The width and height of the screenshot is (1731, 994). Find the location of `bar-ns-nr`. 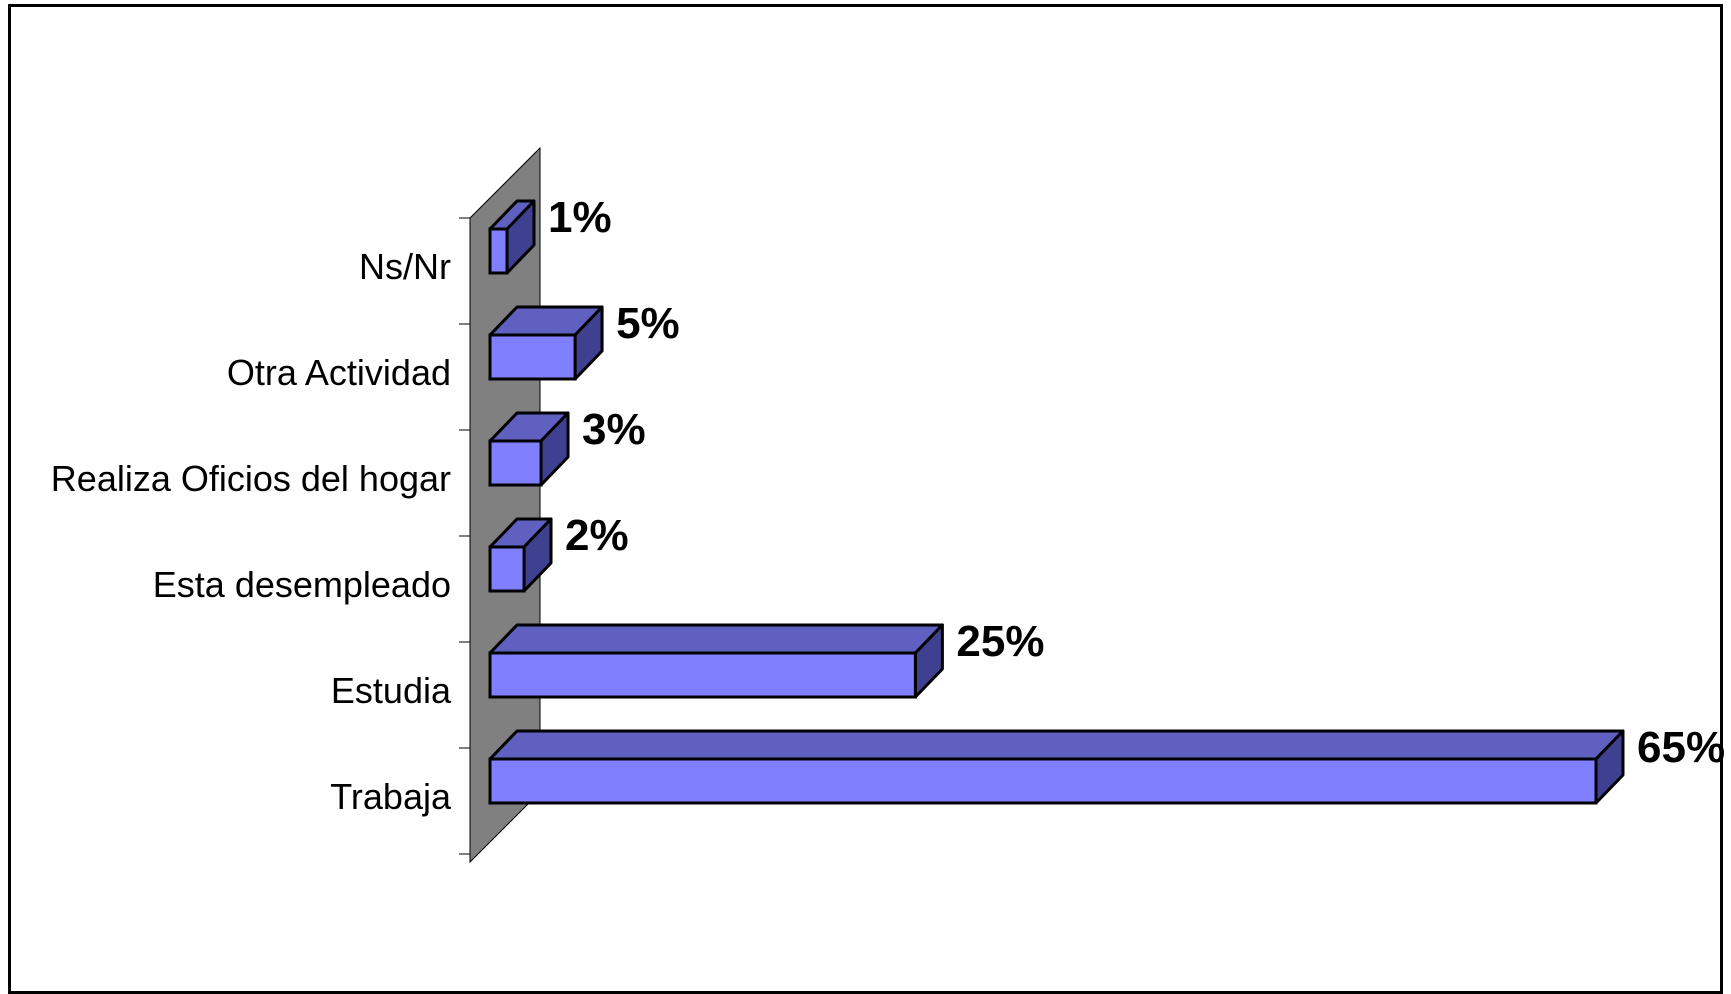

bar-ns-nr is located at coordinates (512, 237).